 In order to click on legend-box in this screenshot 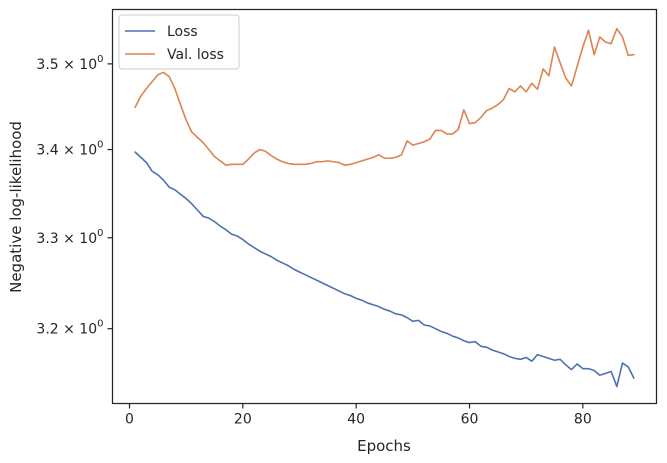, I will do `click(179, 42)`.